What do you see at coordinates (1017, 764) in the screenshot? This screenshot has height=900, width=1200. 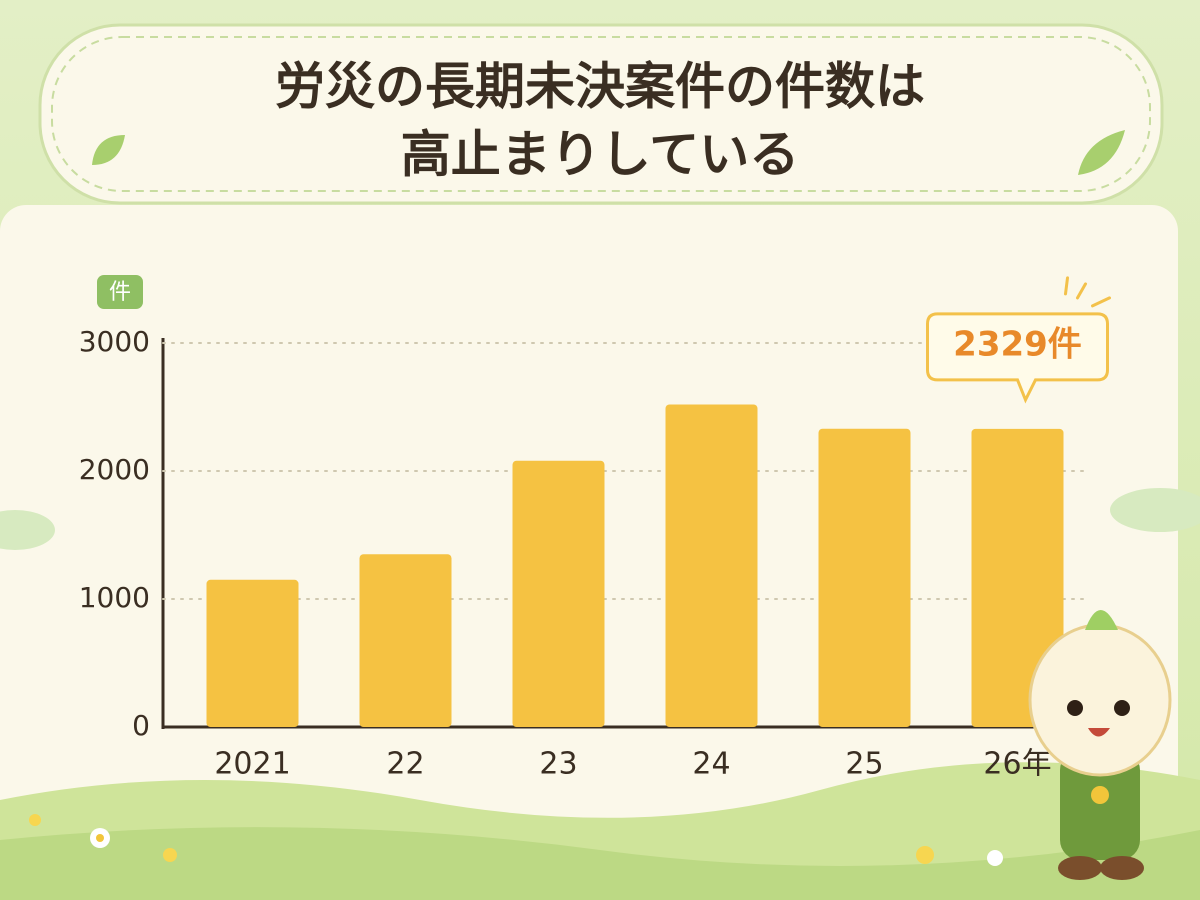 I see `x-tick-label: 26年` at bounding box center [1017, 764].